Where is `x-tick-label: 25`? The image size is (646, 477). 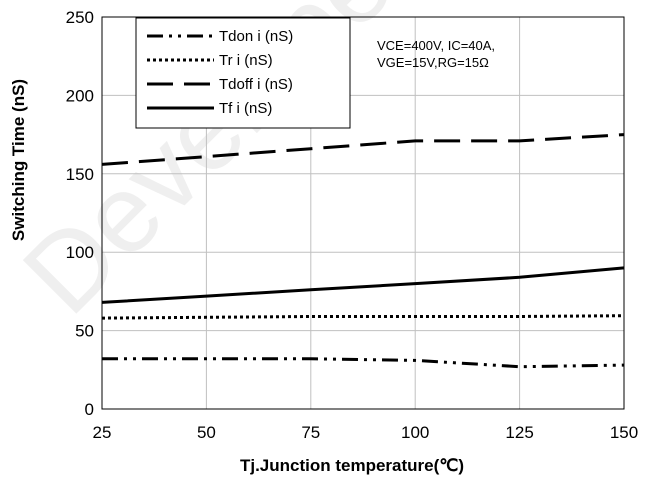
x-tick-label: 25 is located at coordinates (102, 432).